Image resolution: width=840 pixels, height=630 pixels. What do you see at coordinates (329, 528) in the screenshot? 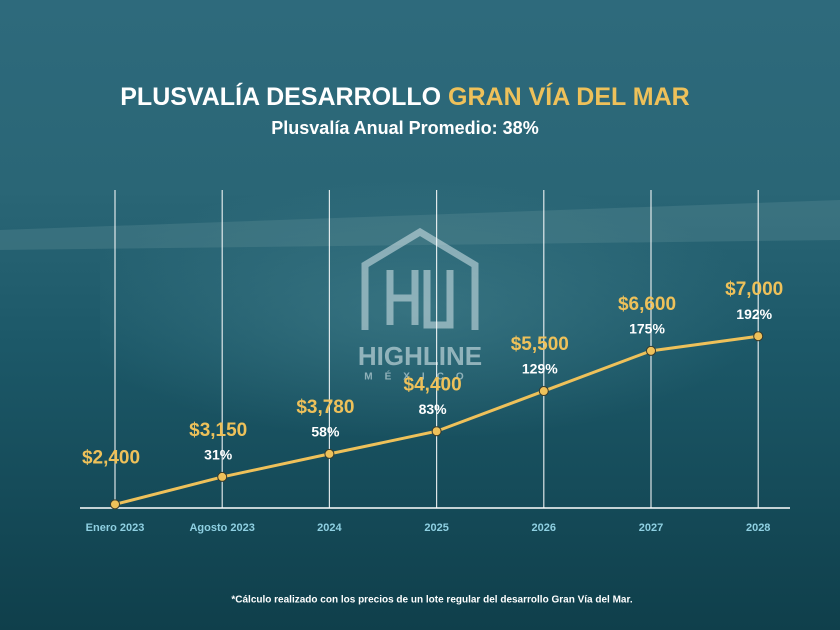
I see `x-tick-label: 2024` at bounding box center [329, 528].